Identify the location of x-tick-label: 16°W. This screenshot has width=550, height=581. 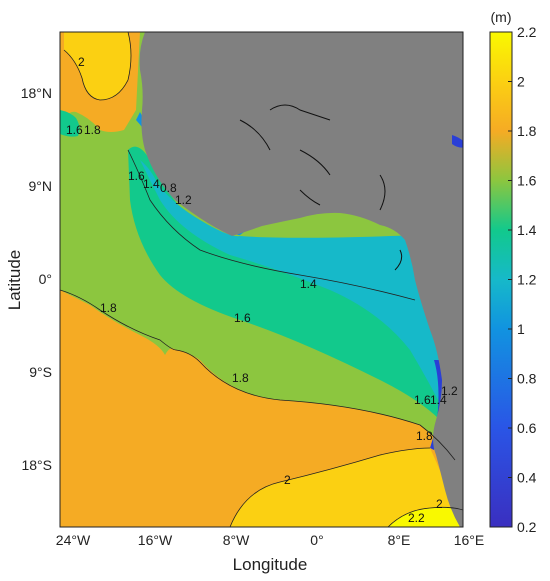
(155, 540).